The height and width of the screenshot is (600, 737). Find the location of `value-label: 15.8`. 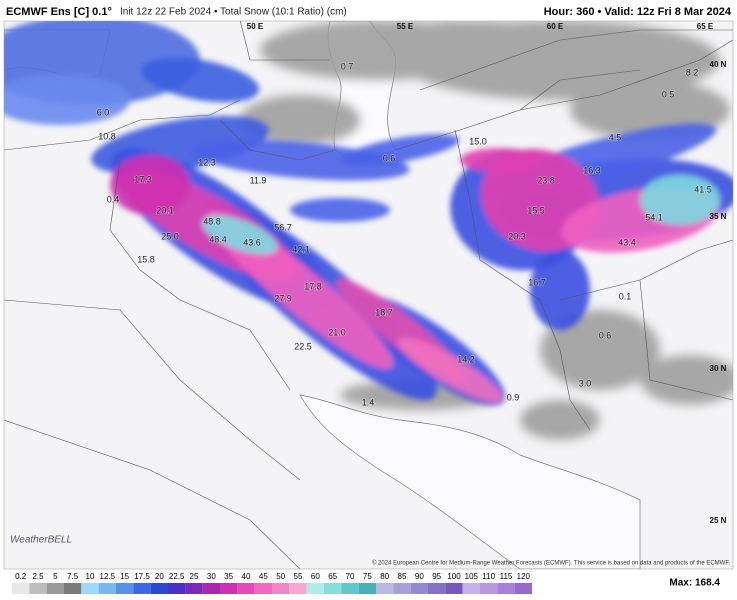

value-label: 15.8 is located at coordinates (146, 259).